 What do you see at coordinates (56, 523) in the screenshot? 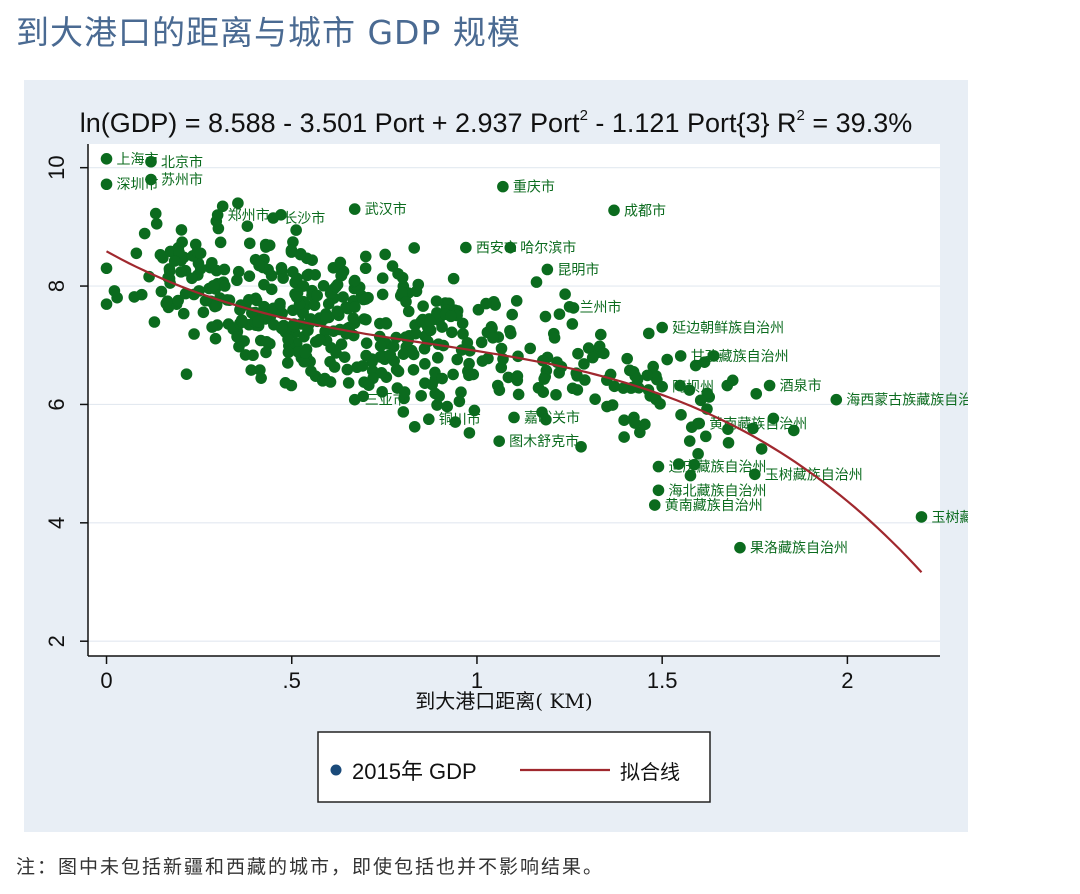
I see `y-tick-label: 4` at bounding box center [56, 523].